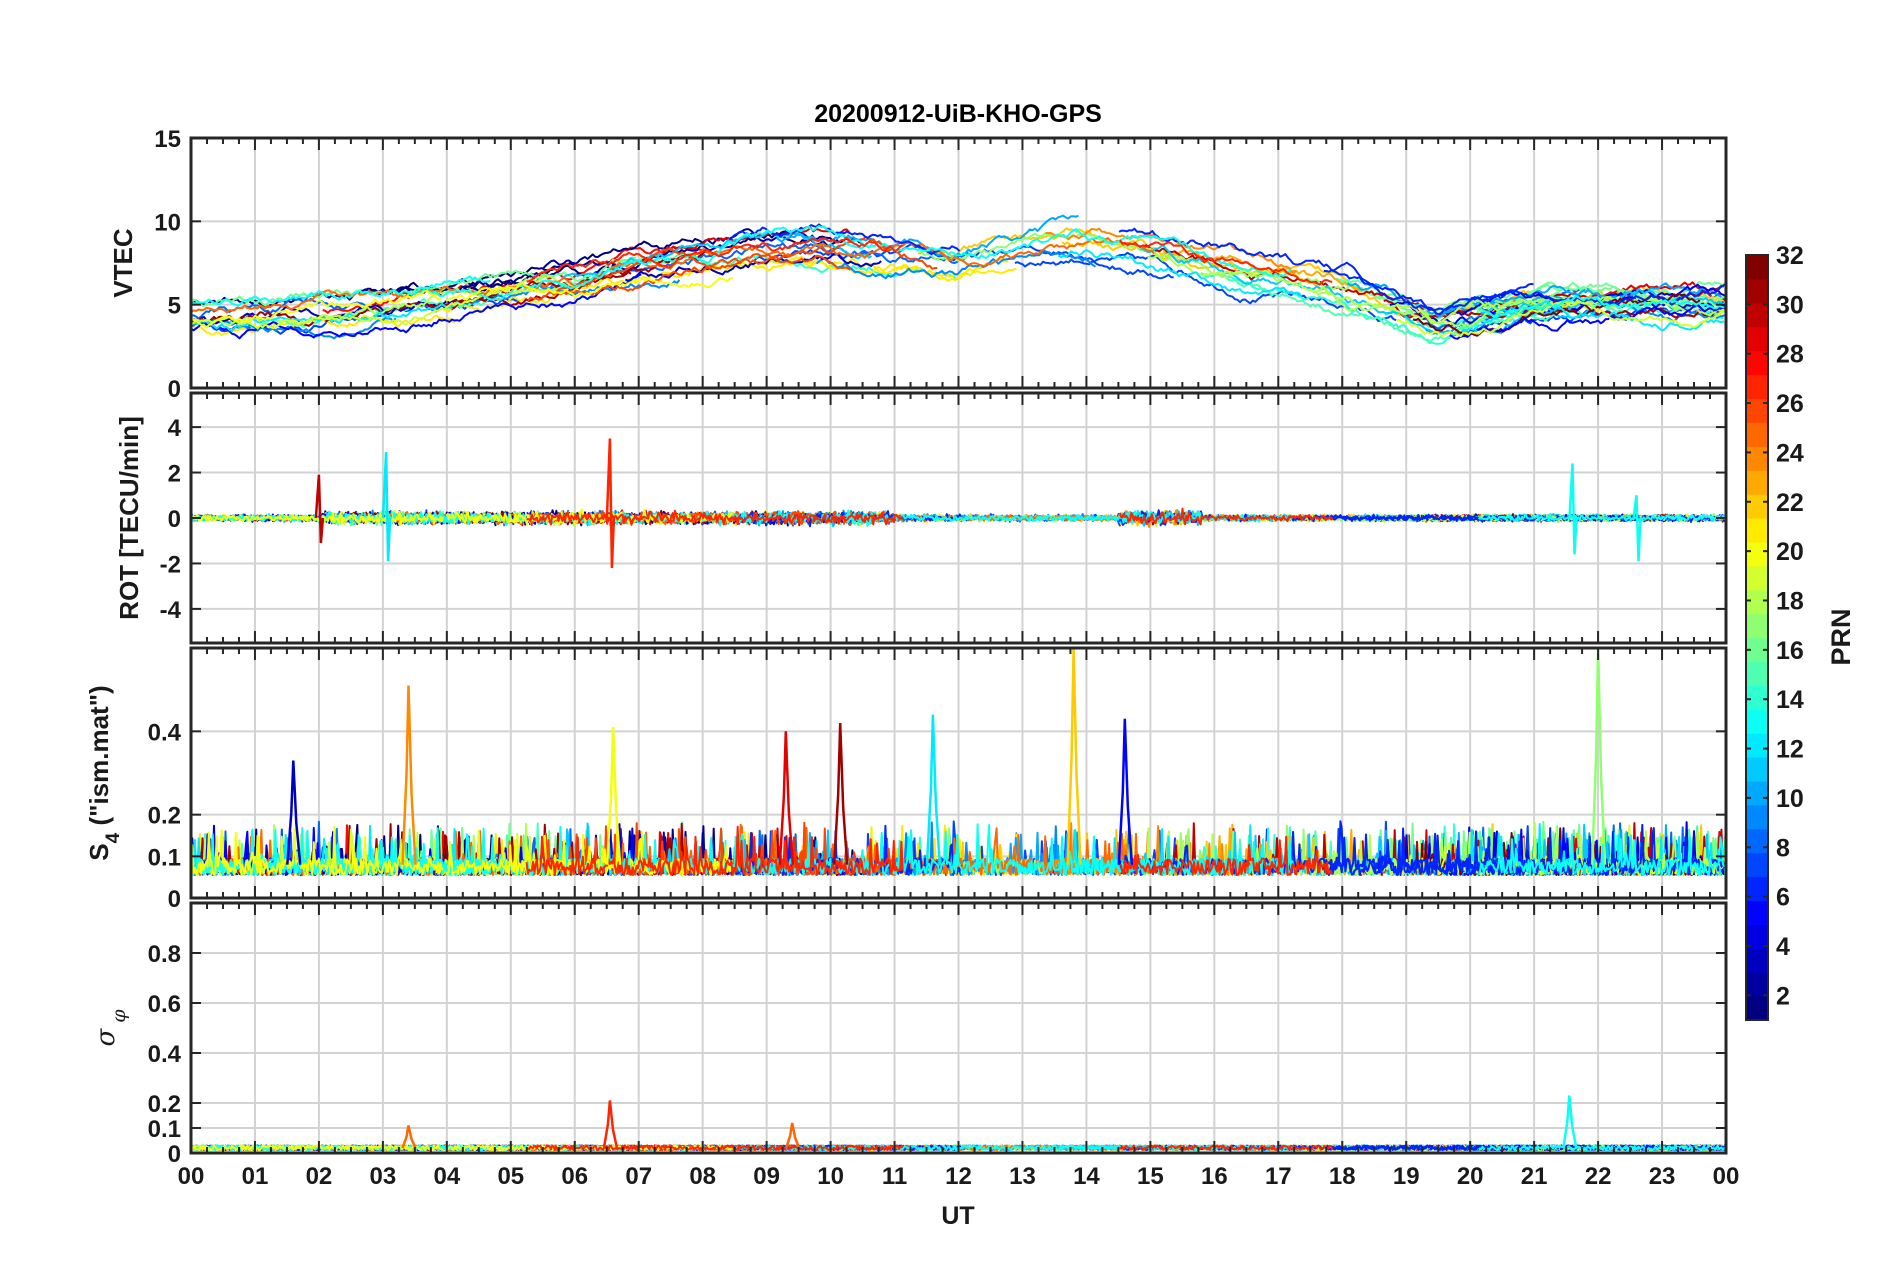 The width and height of the screenshot is (1902, 1272). What do you see at coordinates (1790, 601) in the screenshot?
I see `colorbar-tick-label: 18` at bounding box center [1790, 601].